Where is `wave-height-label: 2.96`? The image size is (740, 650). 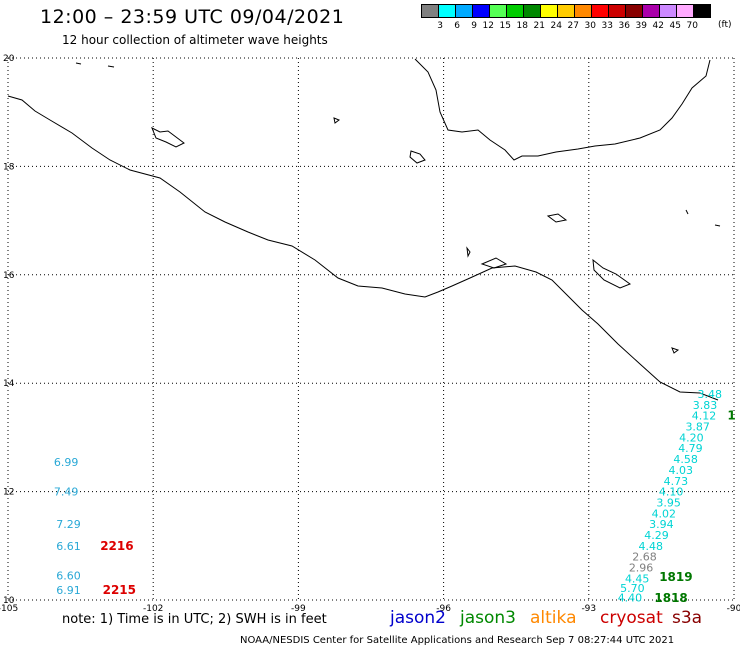 wave-height-label: 2.96 is located at coordinates (641, 567).